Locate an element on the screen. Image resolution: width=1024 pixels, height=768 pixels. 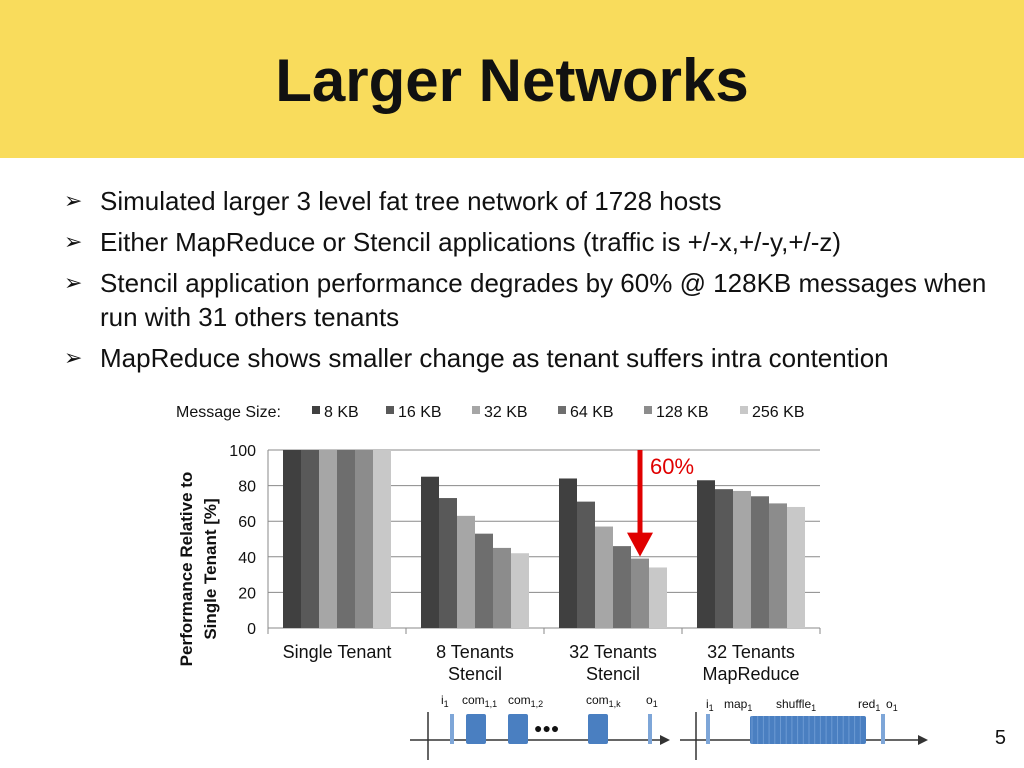
timeline-label: map1 is located at coordinates (738, 705).